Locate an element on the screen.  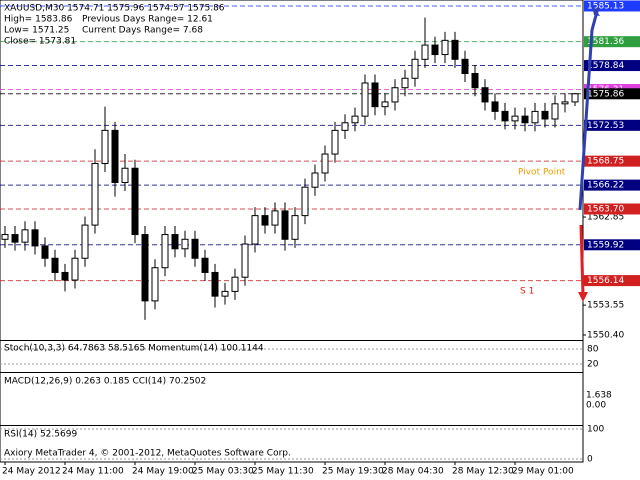
pane-tick-label: 0.00 is located at coordinates (596, 406).